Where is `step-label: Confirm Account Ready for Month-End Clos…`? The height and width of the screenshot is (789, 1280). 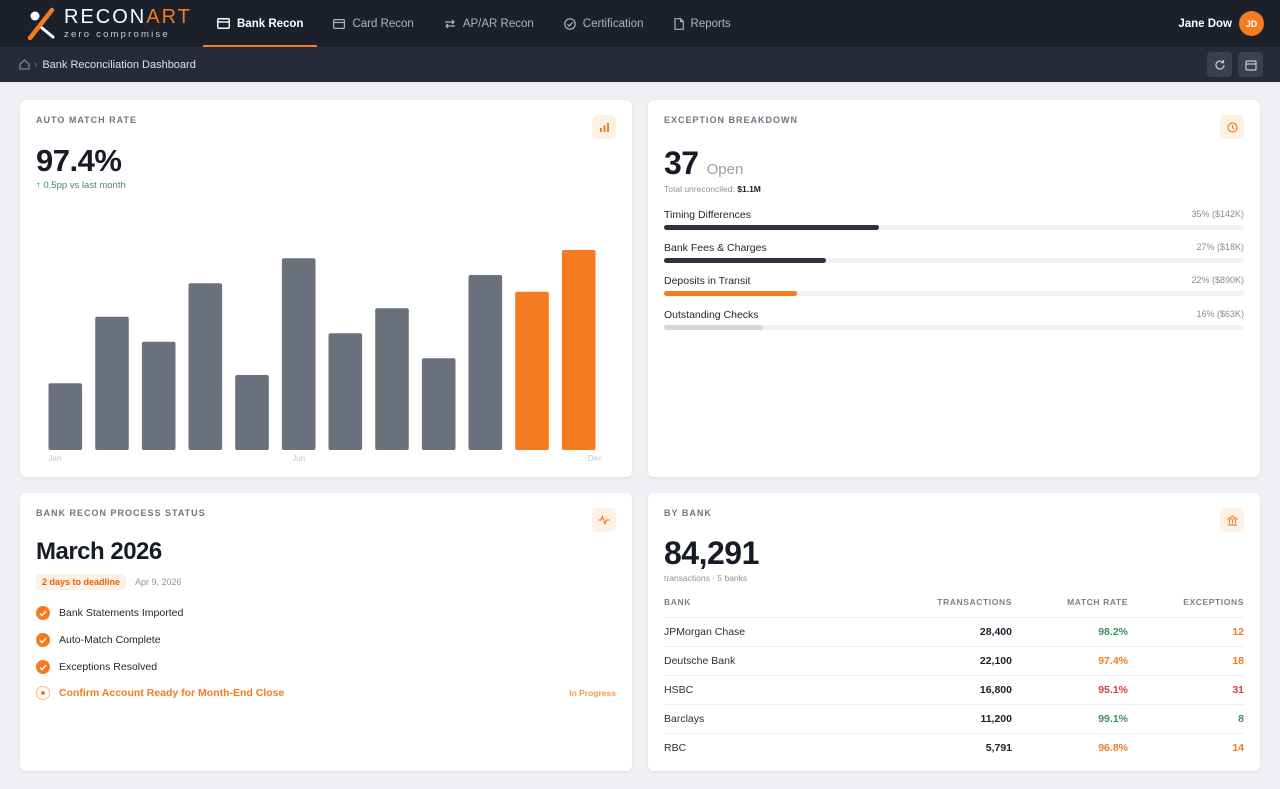
step-label: Confirm Account Ready for Month-End Clos… is located at coordinates (172, 693).